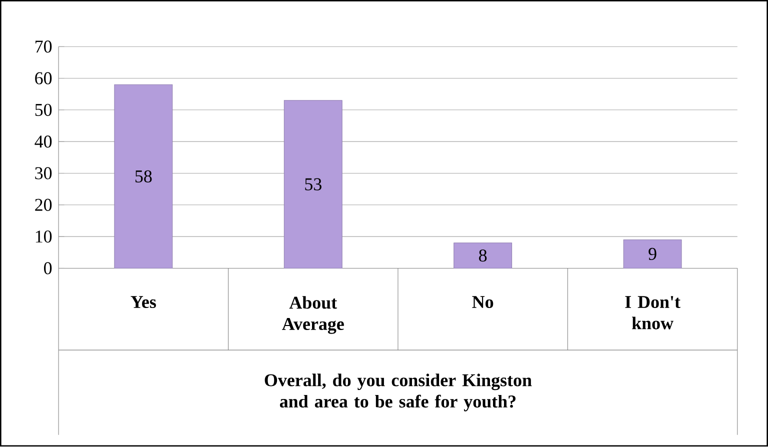  Describe the element at coordinates (43, 142) in the screenshot. I see `y-tick-label: 40` at that location.